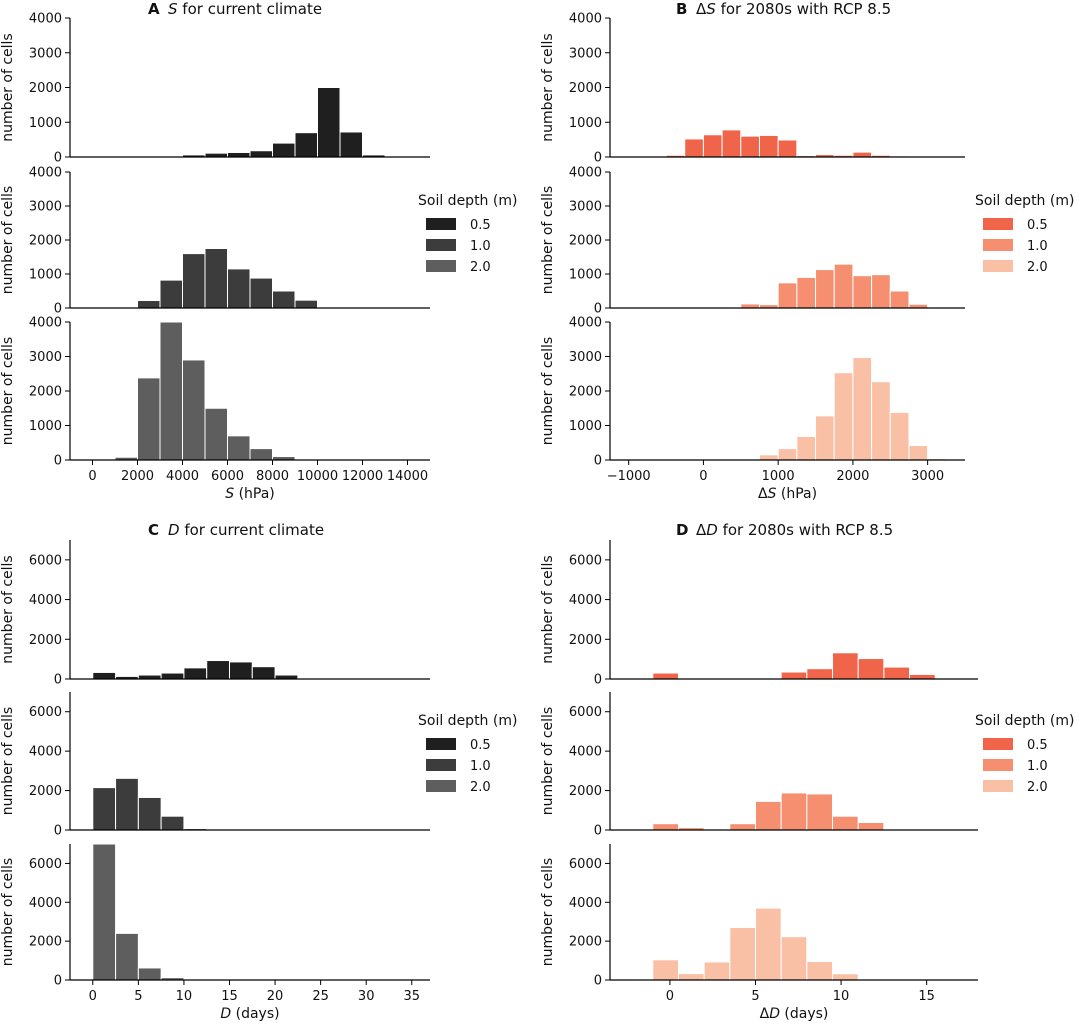 This screenshot has height=1028, width=1084. I want to click on x-axis-label: D (days), so click(249, 1014).